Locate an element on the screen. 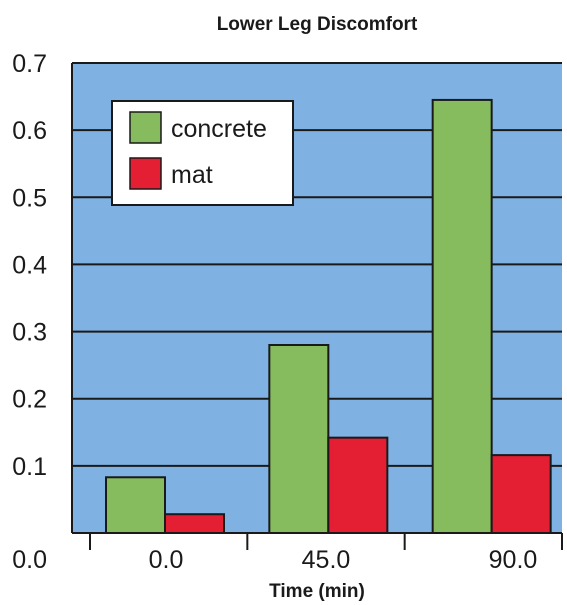 The height and width of the screenshot is (605, 567). y-tick-label: 0.0 is located at coordinates (29, 560).